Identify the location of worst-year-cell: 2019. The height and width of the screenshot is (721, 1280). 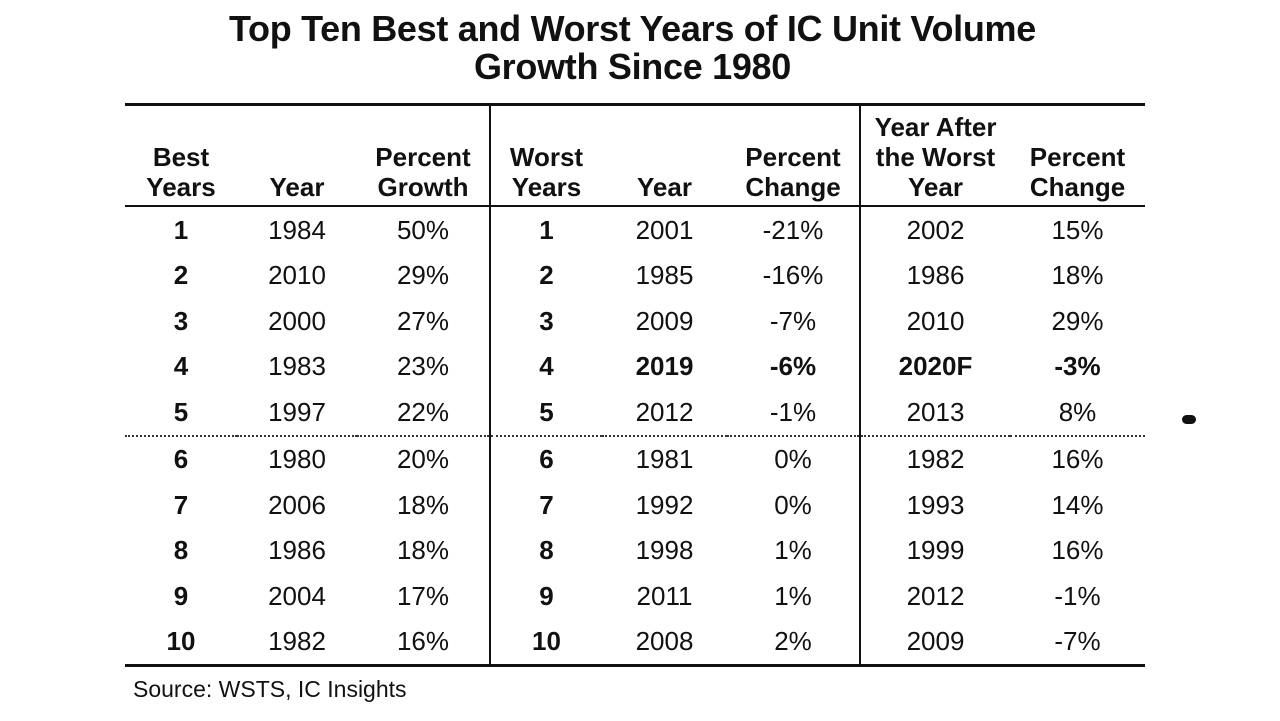
(664, 366).